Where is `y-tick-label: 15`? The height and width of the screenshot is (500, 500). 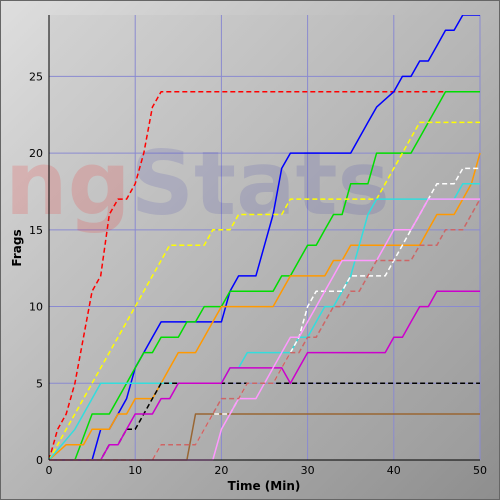 y-tick-label: 15 is located at coordinates (36, 230).